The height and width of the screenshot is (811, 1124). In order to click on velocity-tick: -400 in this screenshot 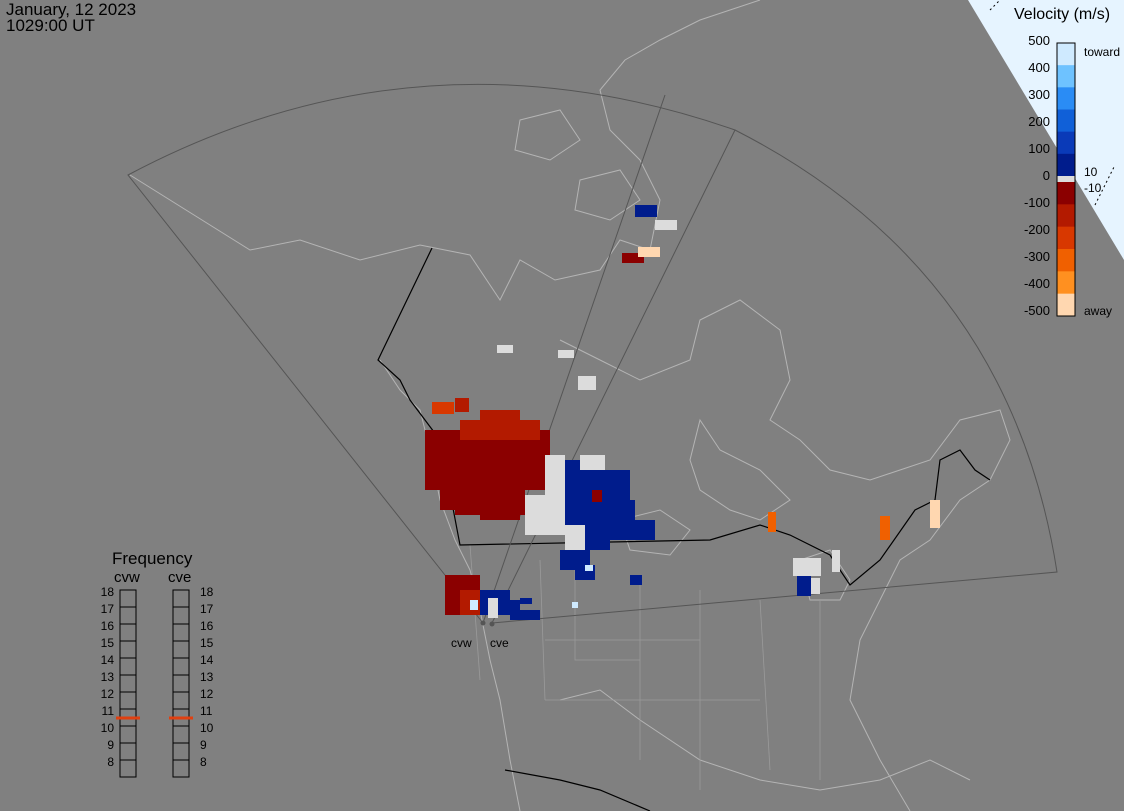, I will do `click(1036, 283)`.